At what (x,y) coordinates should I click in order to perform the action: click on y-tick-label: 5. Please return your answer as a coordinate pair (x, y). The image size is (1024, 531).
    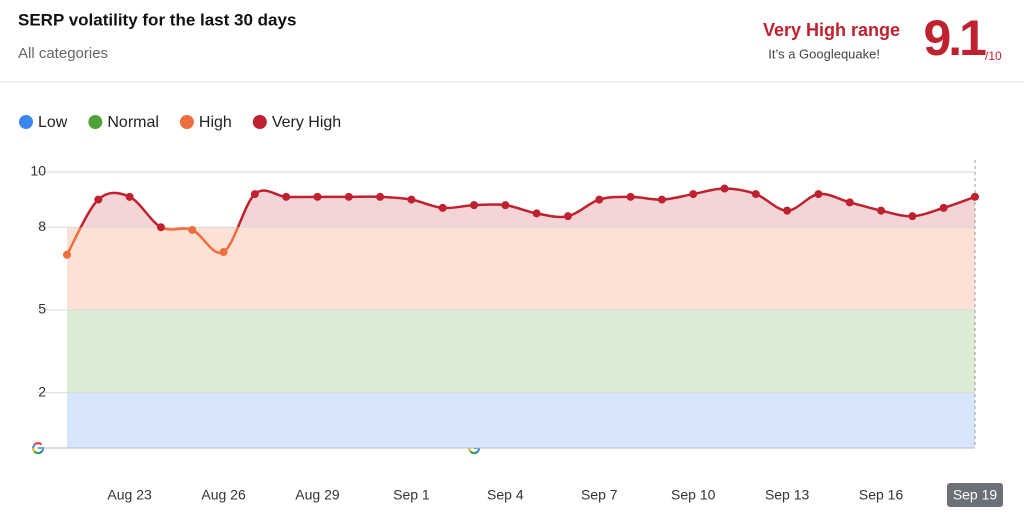
    Looking at the image, I should click on (42, 309).